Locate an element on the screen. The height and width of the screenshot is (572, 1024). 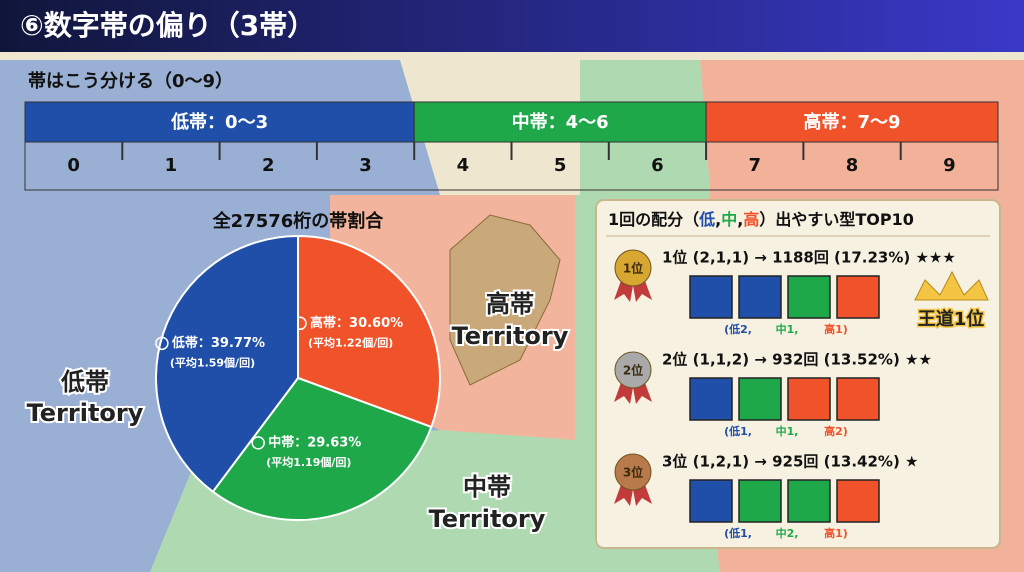
rank-line: 3位 (1,2,1) → 925回 (13.42%) ★ is located at coordinates (790, 462).